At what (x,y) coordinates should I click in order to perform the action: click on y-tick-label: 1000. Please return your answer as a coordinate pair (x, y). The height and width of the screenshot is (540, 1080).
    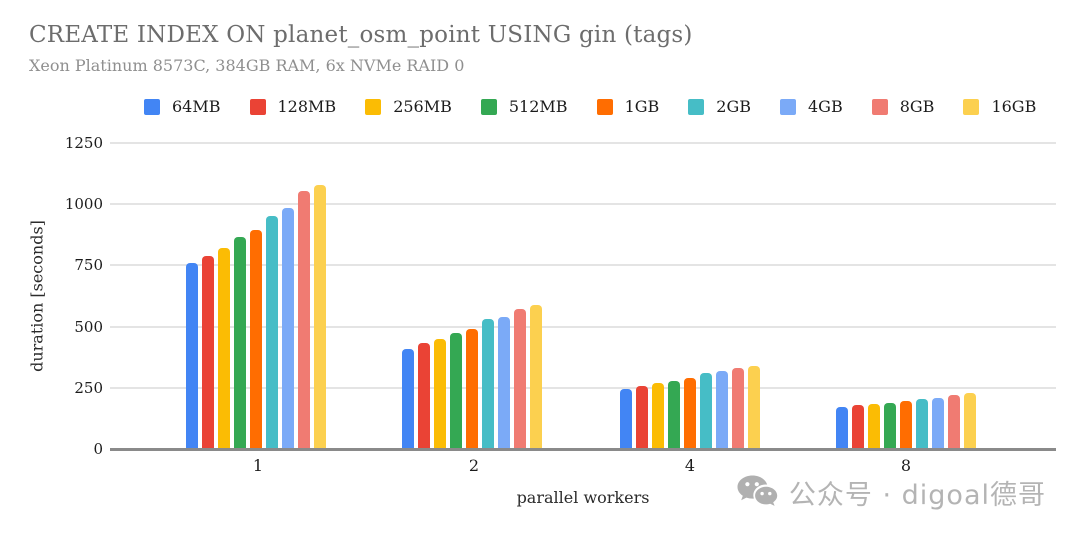
    Looking at the image, I should click on (83, 204).